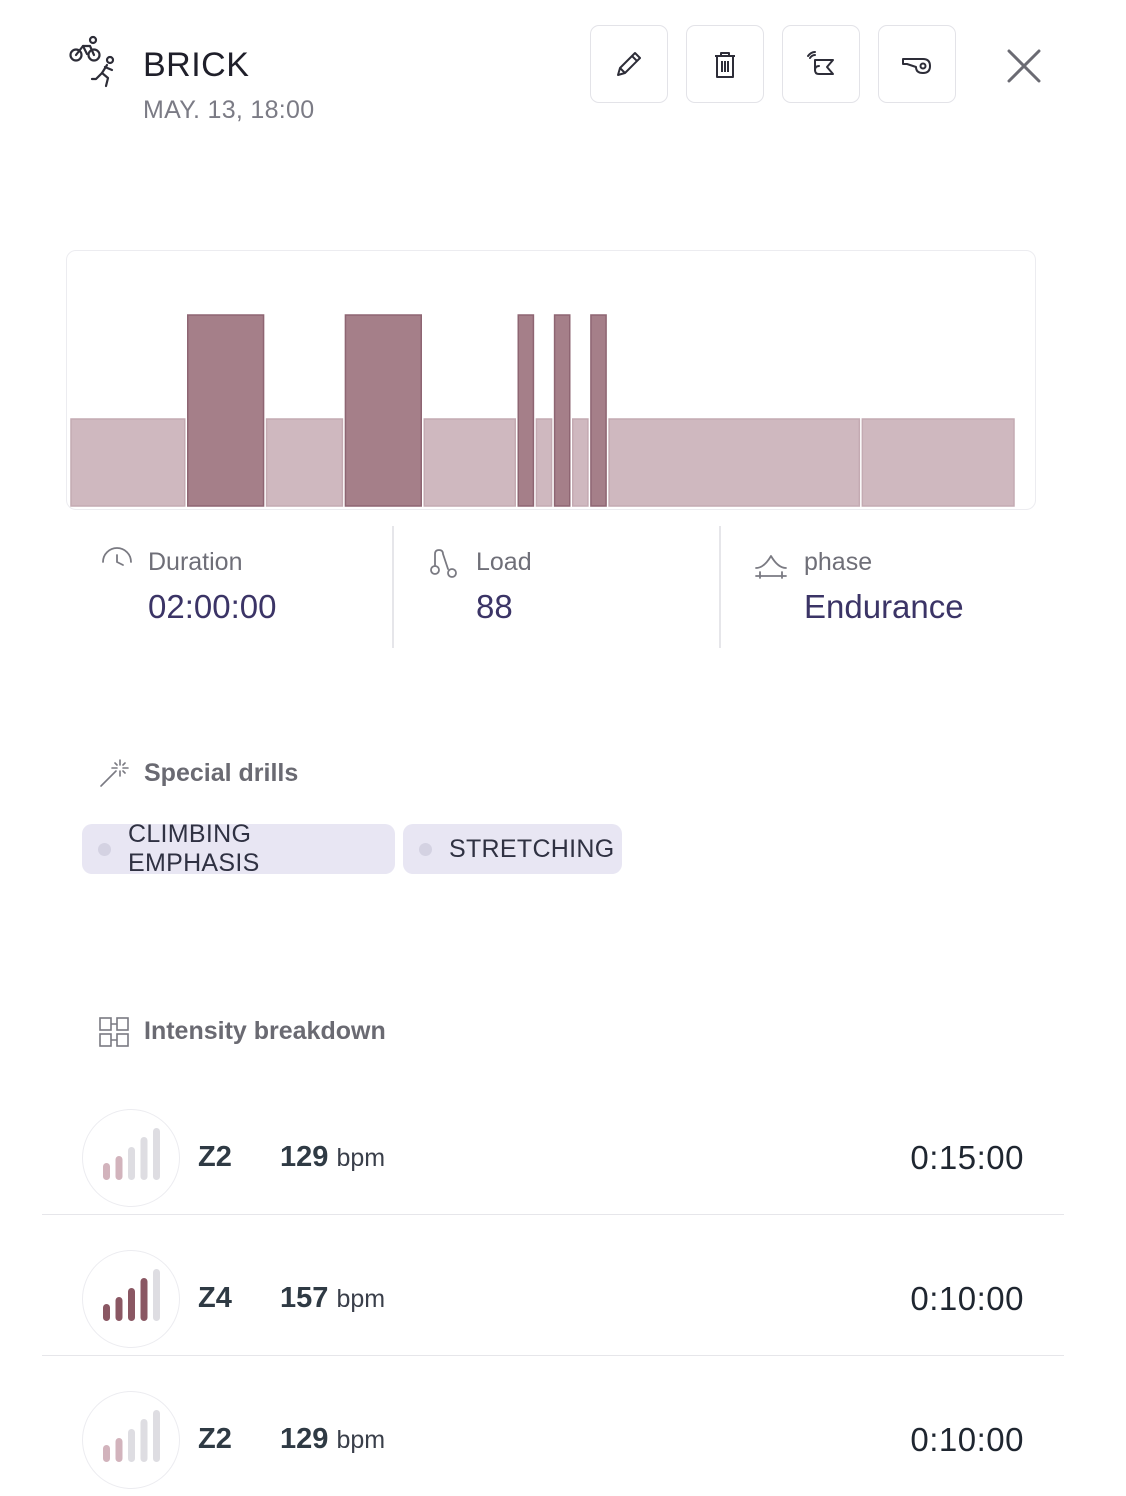 This screenshot has height=1496, width=1126. Describe the element at coordinates (445, 563) in the screenshot. I see `load-icon` at that location.